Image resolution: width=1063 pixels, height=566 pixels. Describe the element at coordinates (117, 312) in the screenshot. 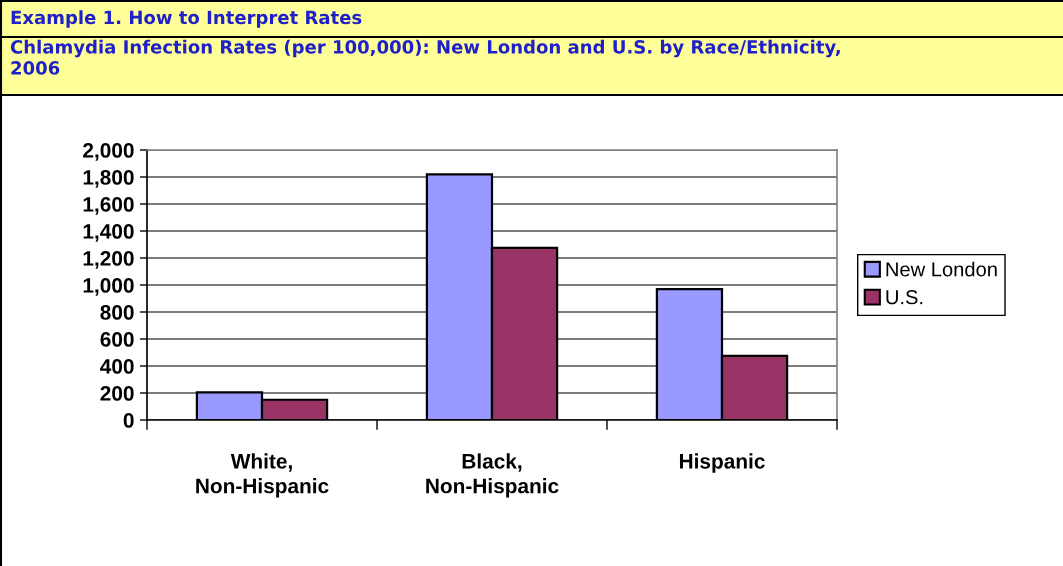

I see `y-tick-label: 800` at that location.